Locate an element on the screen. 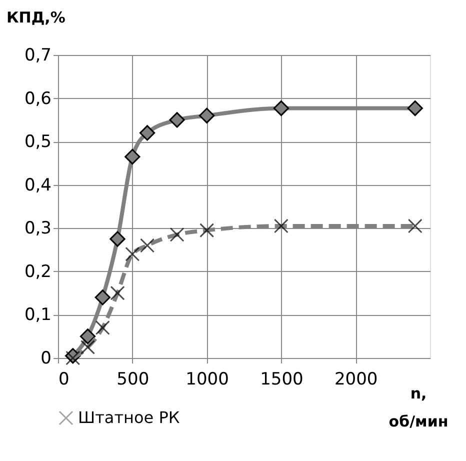  x-axis-title: n, об/мин is located at coordinates (418, 407).